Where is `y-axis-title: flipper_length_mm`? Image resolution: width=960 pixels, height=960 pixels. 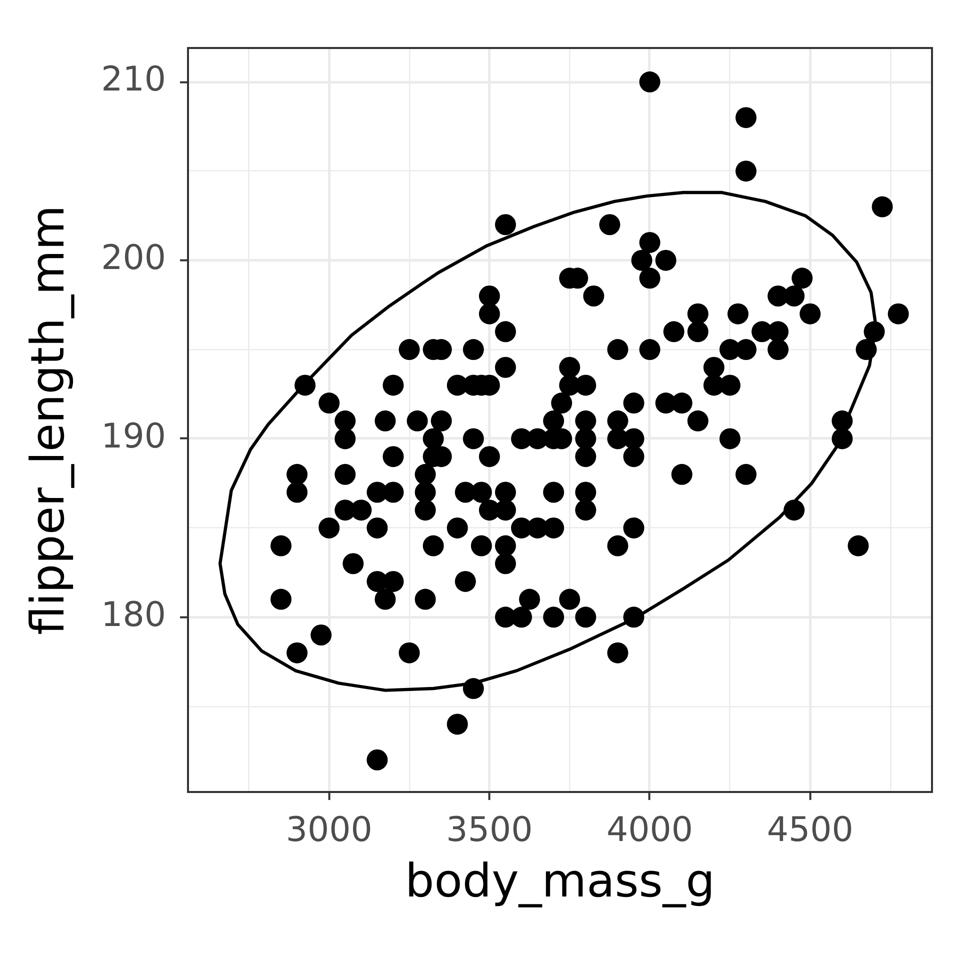 y-axis-title: flipper_length_mm is located at coordinates (47, 420).